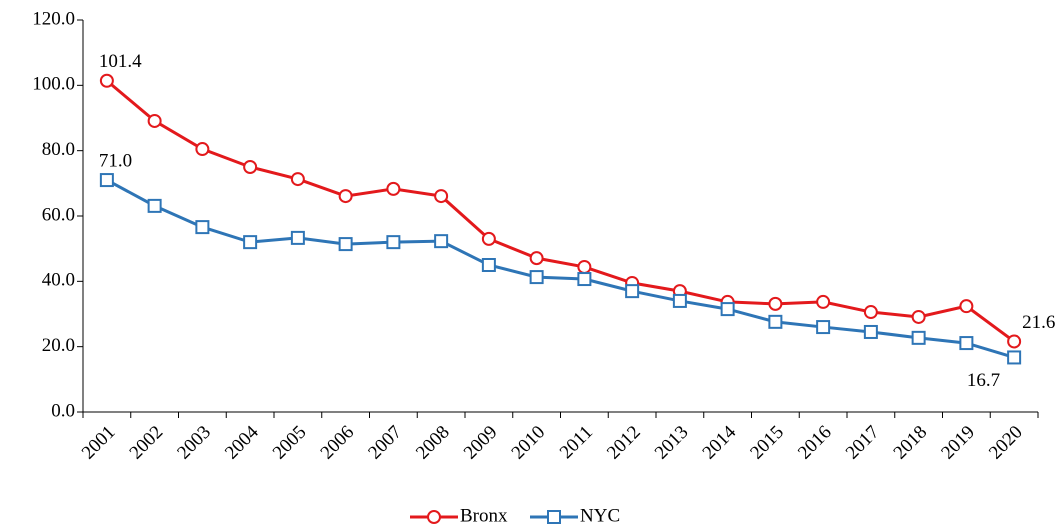 The image size is (1062, 529). Describe the element at coordinates (983, 380) in the screenshot. I see `data-label: 16.7` at that location.